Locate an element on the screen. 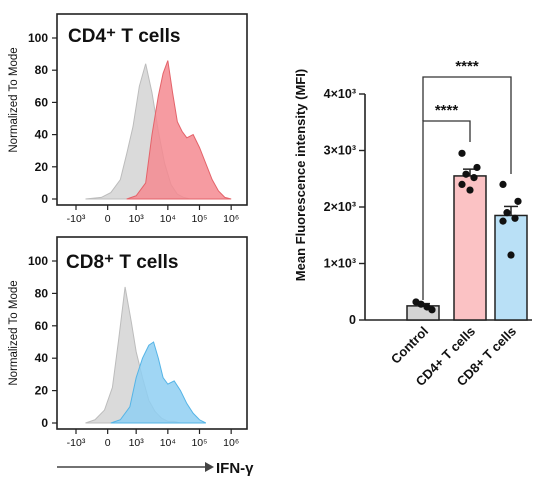 The width and height of the screenshot is (554, 499). cd4-xtick-label: 10⁴ is located at coordinates (168, 219).